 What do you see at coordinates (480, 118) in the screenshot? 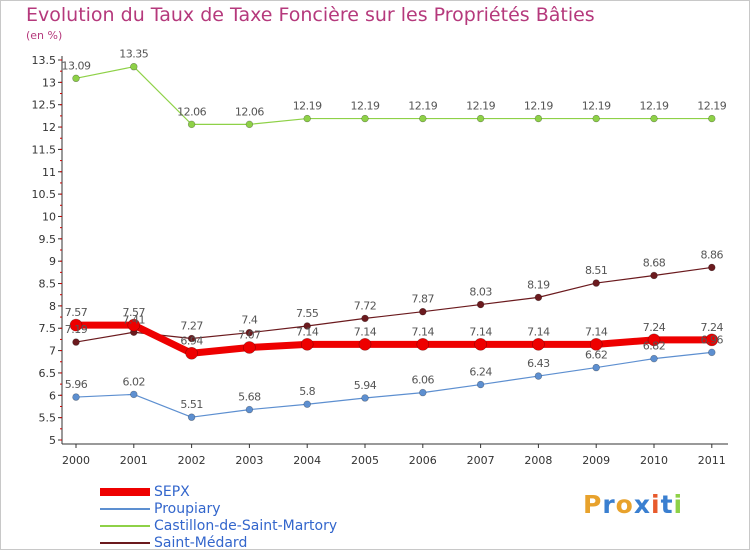
I see `point-castillon-de-saint-martory-2007` at bounding box center [480, 118].